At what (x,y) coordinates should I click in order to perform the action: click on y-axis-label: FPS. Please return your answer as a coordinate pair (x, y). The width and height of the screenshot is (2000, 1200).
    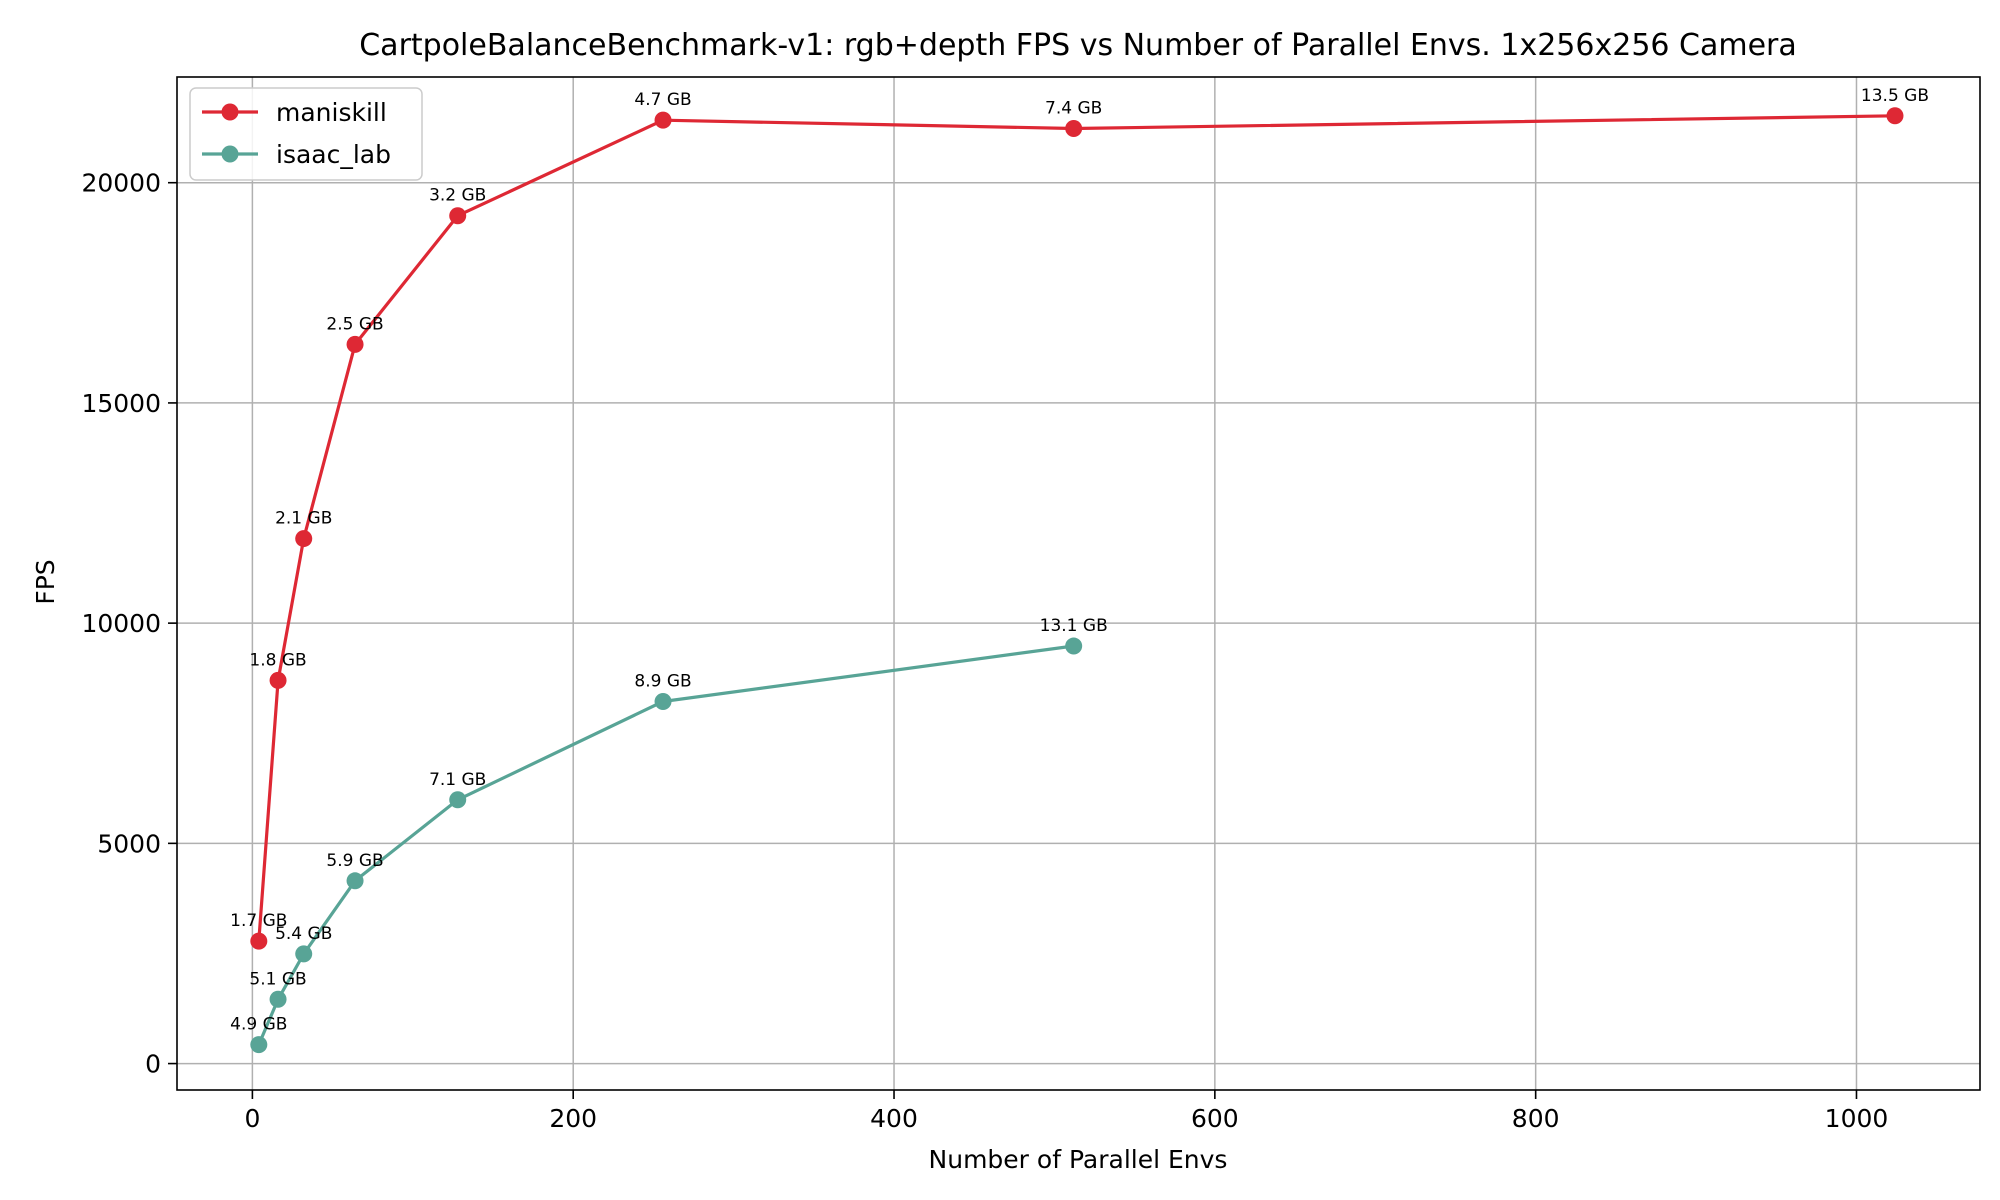
    Looking at the image, I should click on (45, 581).